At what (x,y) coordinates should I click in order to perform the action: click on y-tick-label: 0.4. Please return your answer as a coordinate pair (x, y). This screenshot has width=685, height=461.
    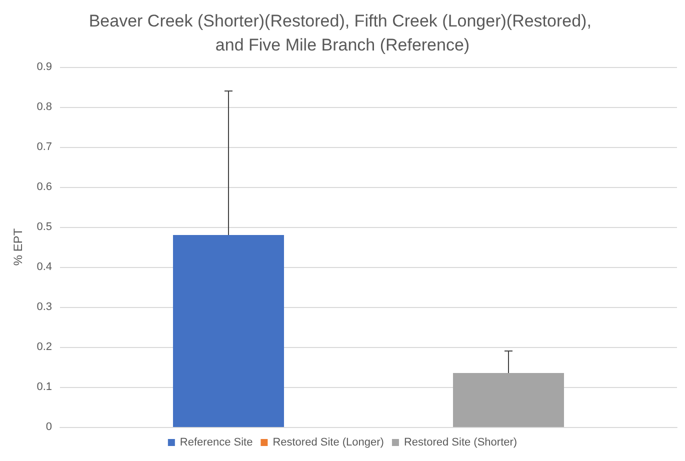
    Looking at the image, I should click on (44, 267).